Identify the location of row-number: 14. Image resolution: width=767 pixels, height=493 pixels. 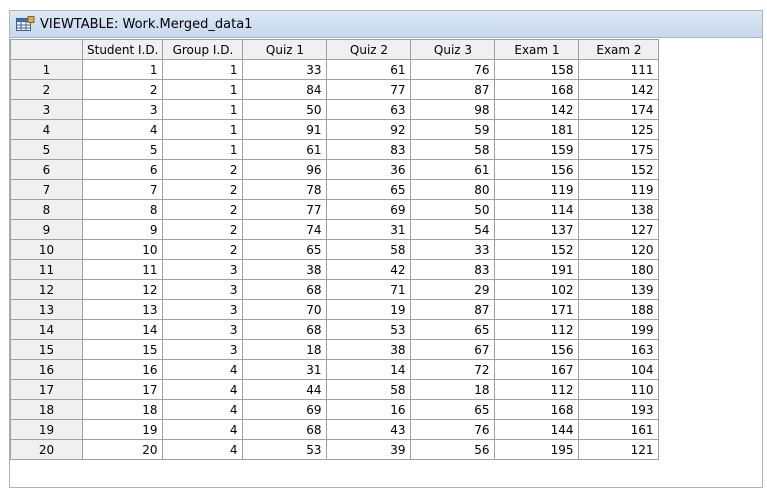
(46, 329).